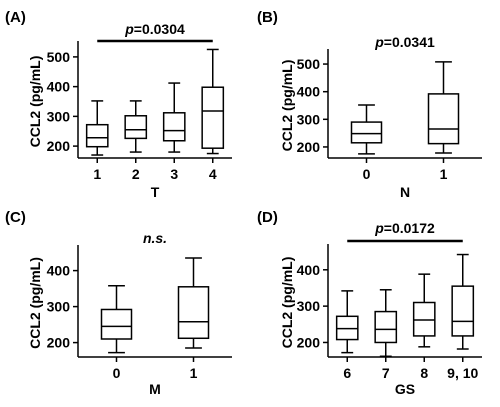 This screenshot has width=500, height=407. I want to click on x-tick-label: 8, so click(424, 373).